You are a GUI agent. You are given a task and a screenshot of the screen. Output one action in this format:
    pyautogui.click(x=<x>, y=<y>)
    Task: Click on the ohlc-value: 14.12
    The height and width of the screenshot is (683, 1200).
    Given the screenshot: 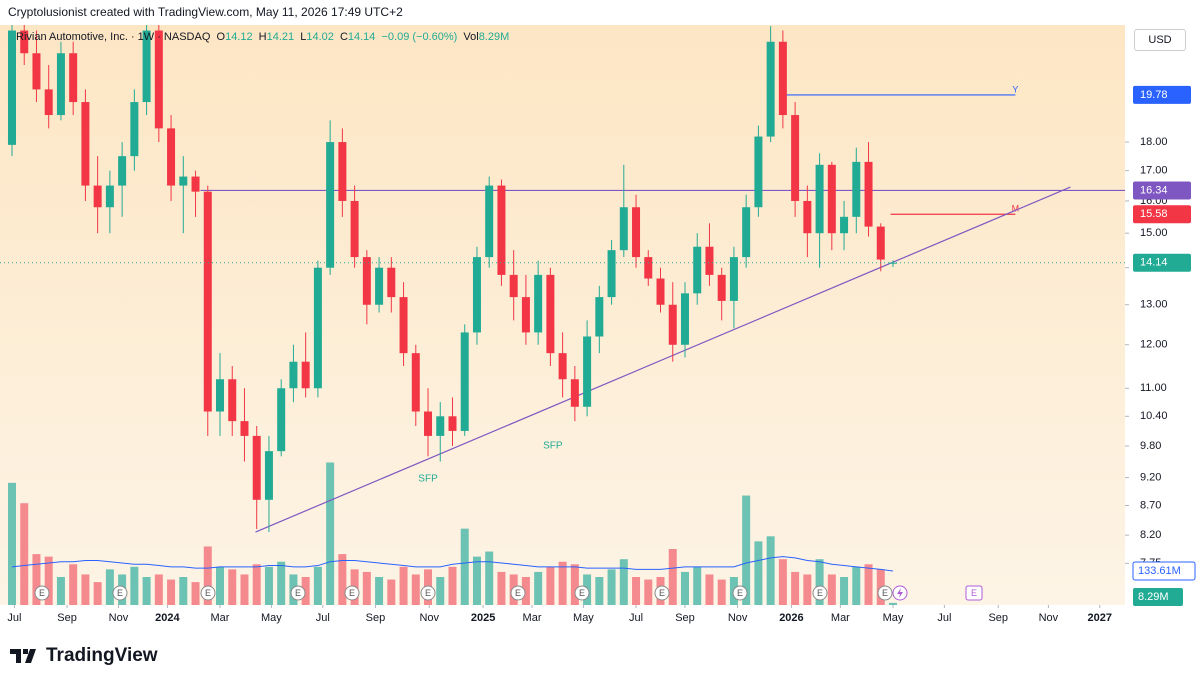 What is the action you would take?
    pyautogui.click(x=239, y=37)
    